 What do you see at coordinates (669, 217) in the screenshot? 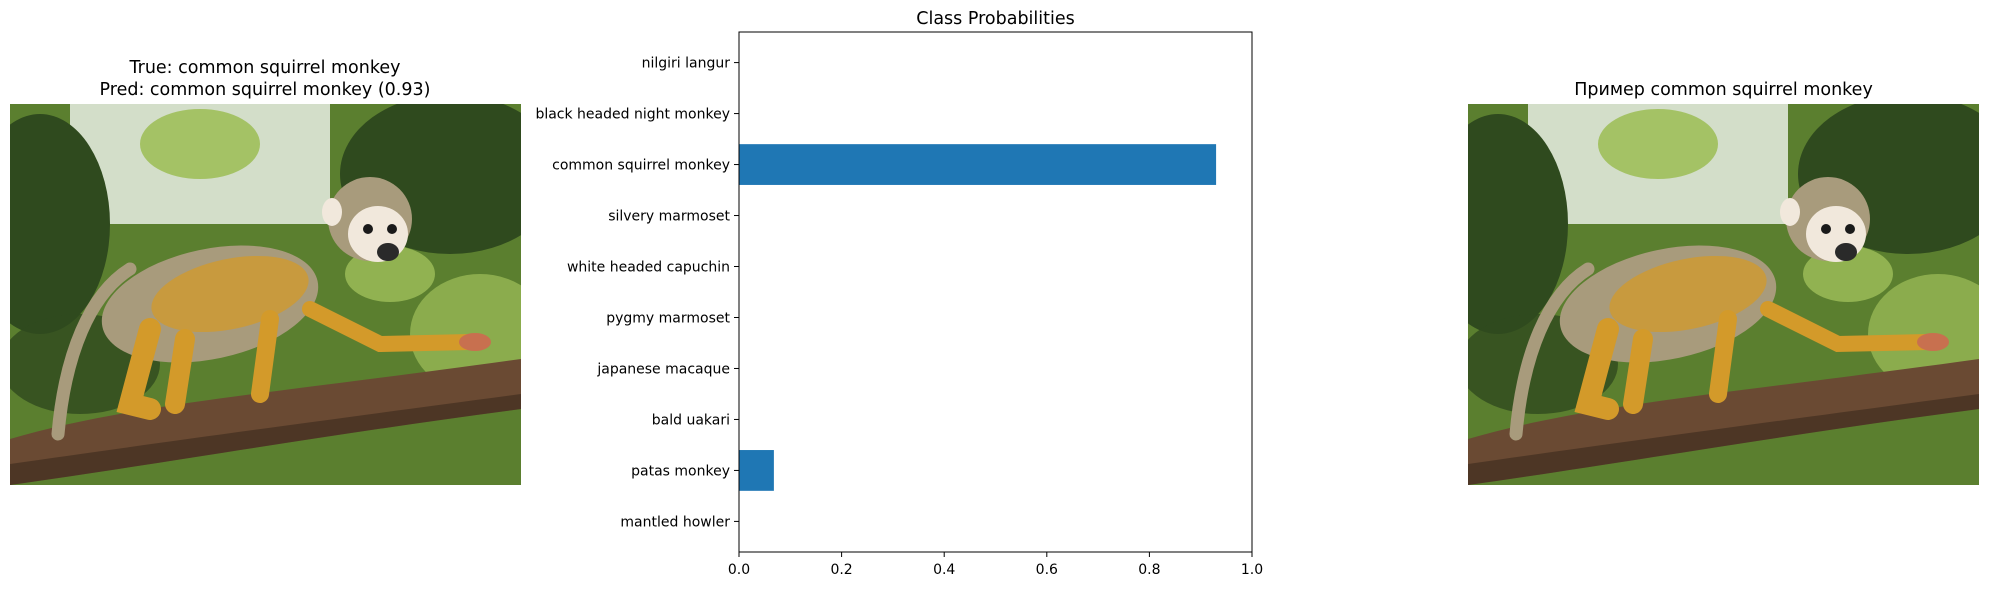
I see `y-tick-label: silvery marmoset` at bounding box center [669, 217].